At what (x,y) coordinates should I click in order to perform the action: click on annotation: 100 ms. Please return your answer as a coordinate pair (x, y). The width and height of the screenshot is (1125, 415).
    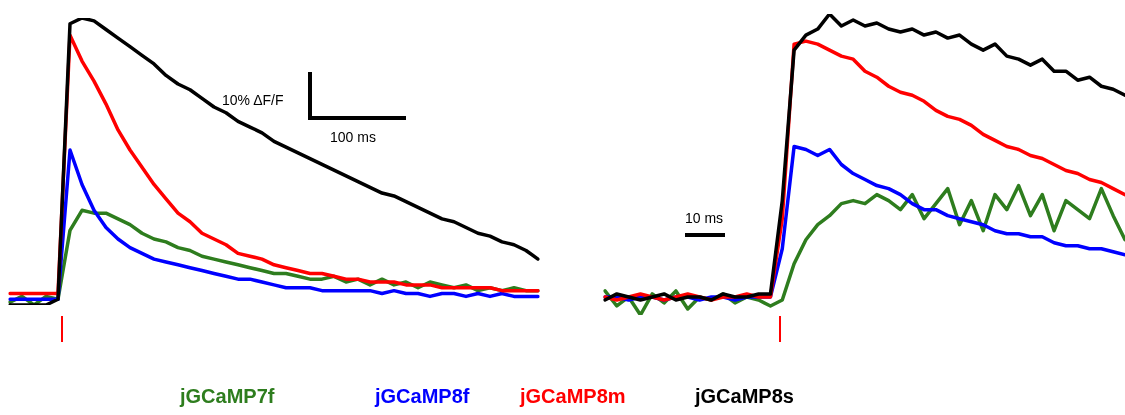
    Looking at the image, I should click on (353, 137).